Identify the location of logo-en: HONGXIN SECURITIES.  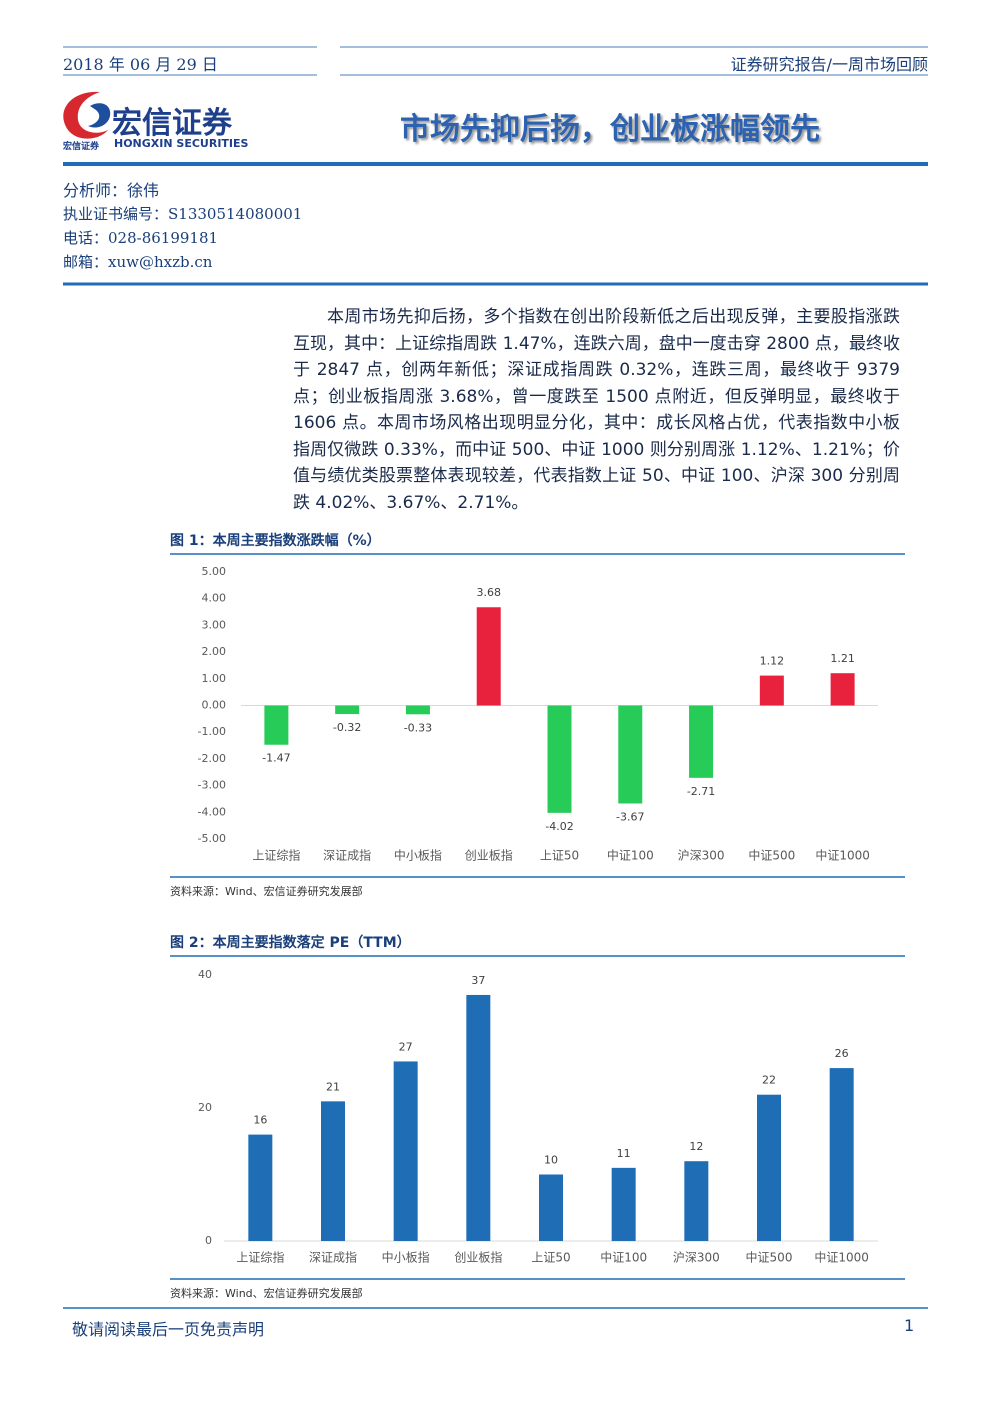
(181, 143).